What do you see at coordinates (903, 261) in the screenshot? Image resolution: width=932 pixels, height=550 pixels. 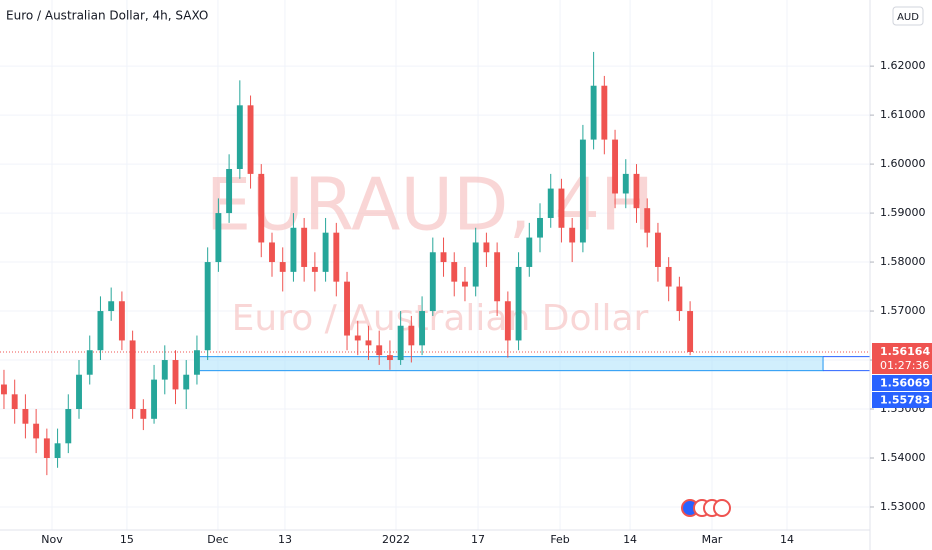 I see `y-tick-label: 1.58000` at bounding box center [903, 261].